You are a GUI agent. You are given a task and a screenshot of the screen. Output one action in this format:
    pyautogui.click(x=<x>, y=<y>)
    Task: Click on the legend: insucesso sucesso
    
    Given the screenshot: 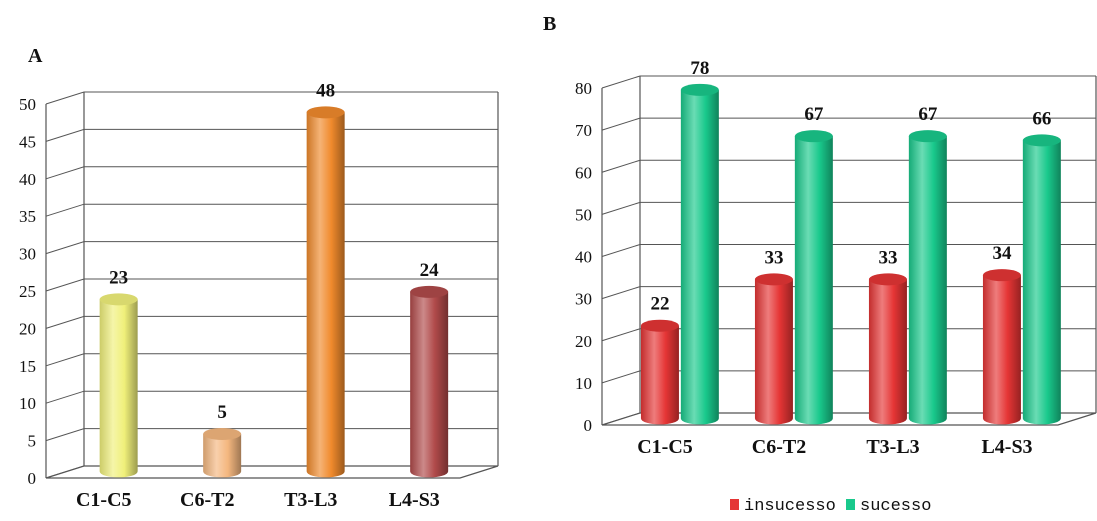 What is the action you would take?
    pyautogui.click(x=830, y=506)
    